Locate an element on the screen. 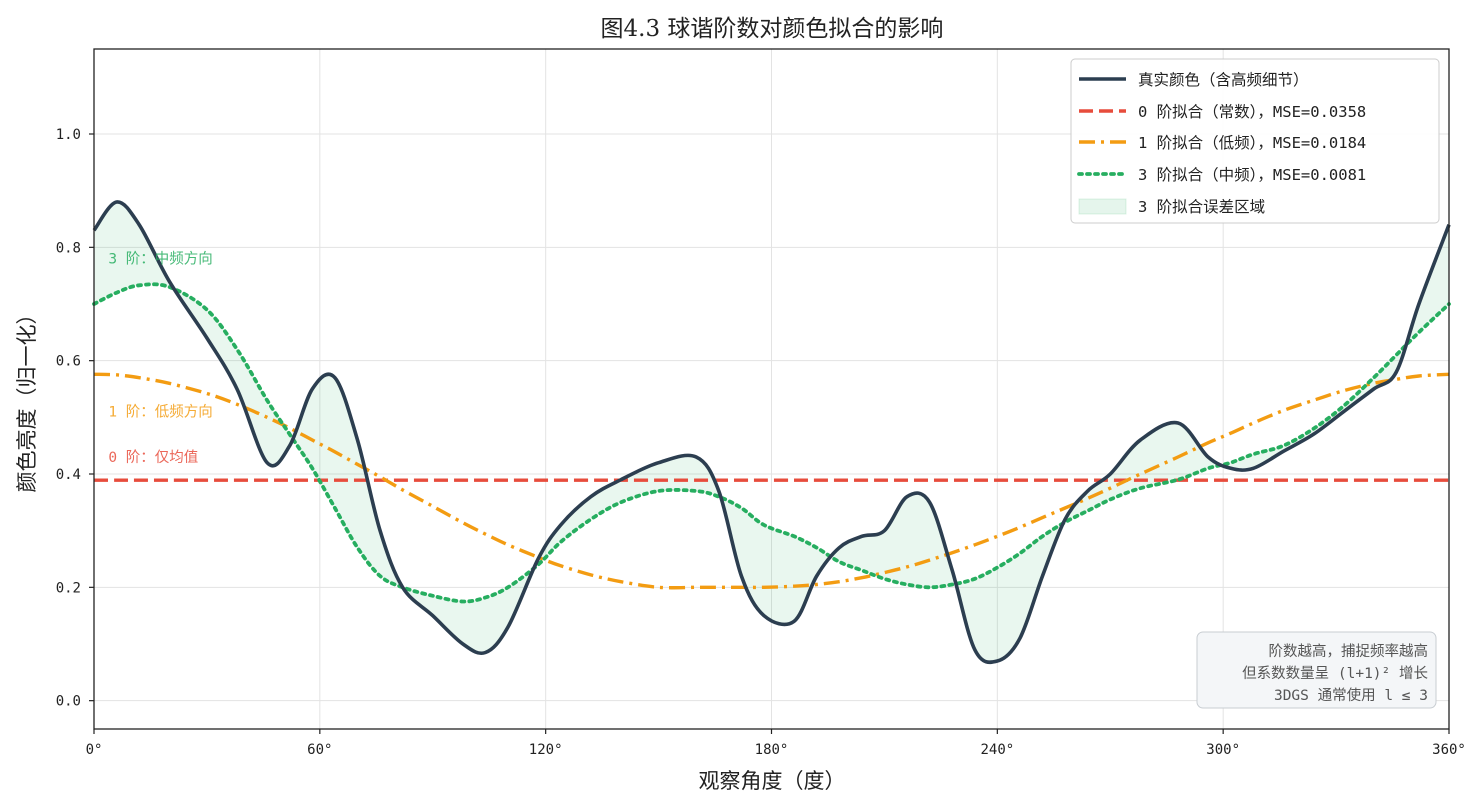  annotation-label: 0 阶：仅均值 is located at coordinates (153, 457).